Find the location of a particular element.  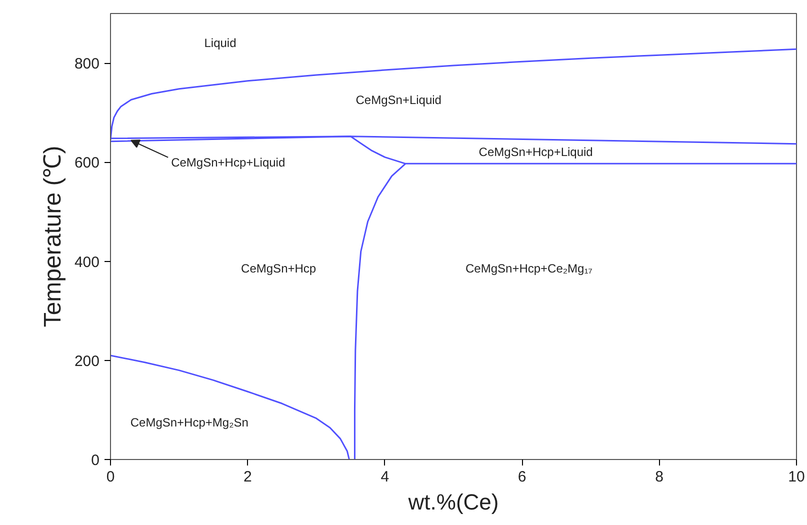

annotation: CeMgSn+Hcp is located at coordinates (278, 269).